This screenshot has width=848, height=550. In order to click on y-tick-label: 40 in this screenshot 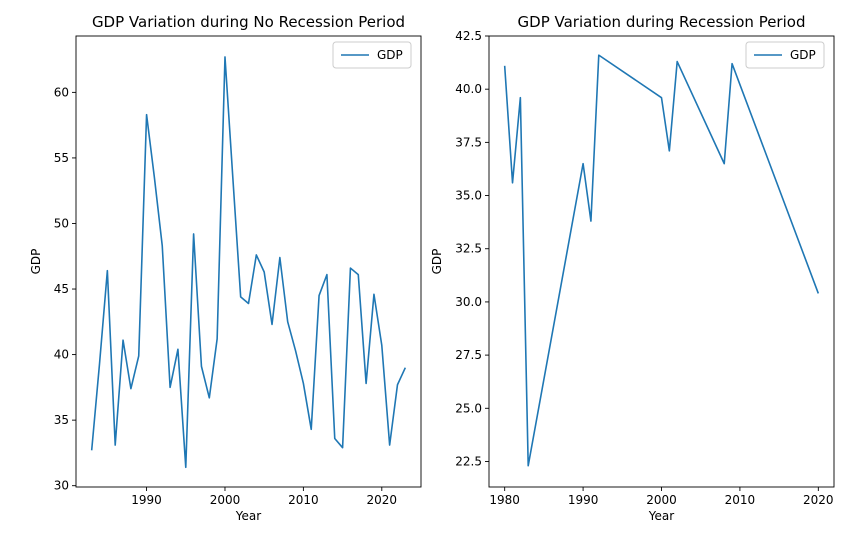, I will do `click(61, 355)`.